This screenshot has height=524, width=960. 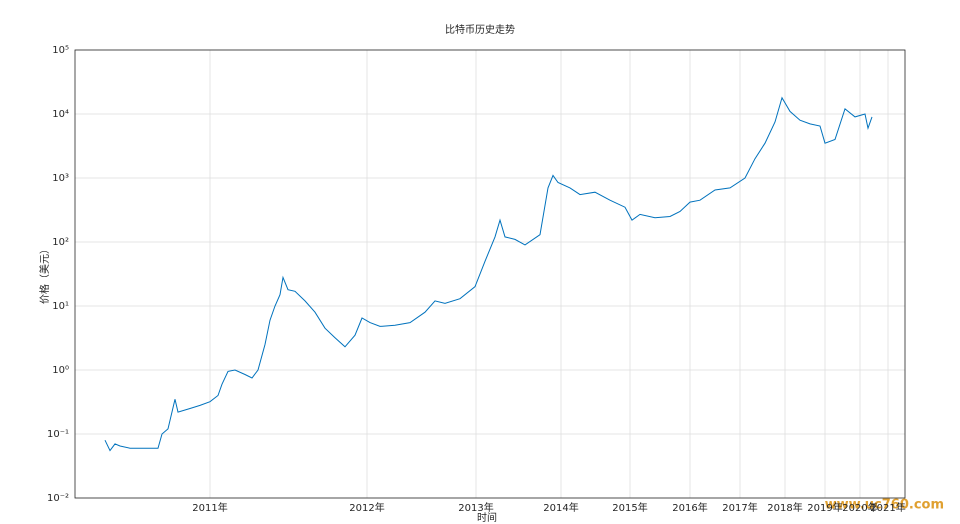 I want to click on x-tick-label: 2021年, so click(x=887, y=507).